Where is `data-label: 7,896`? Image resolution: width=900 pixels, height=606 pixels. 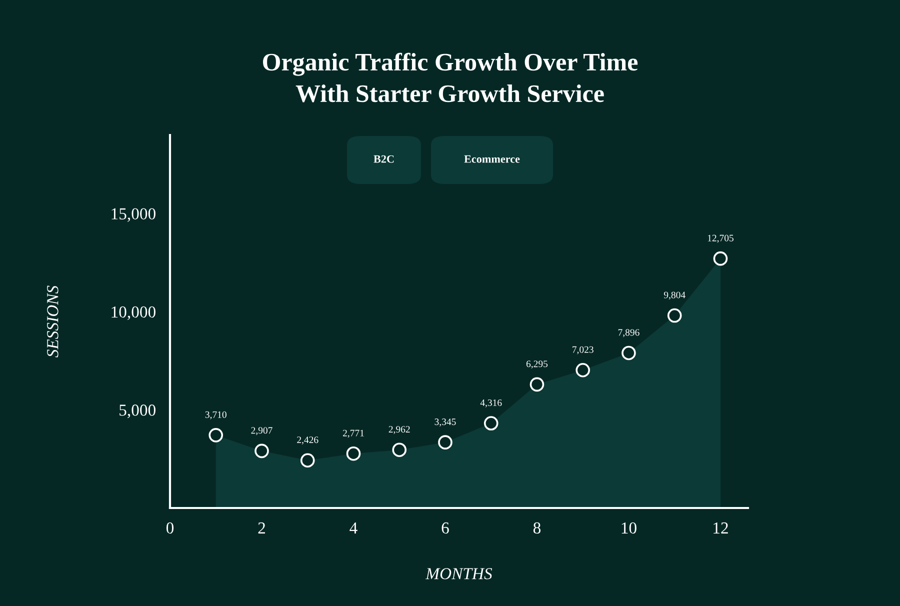 data-label: 7,896 is located at coordinates (629, 333).